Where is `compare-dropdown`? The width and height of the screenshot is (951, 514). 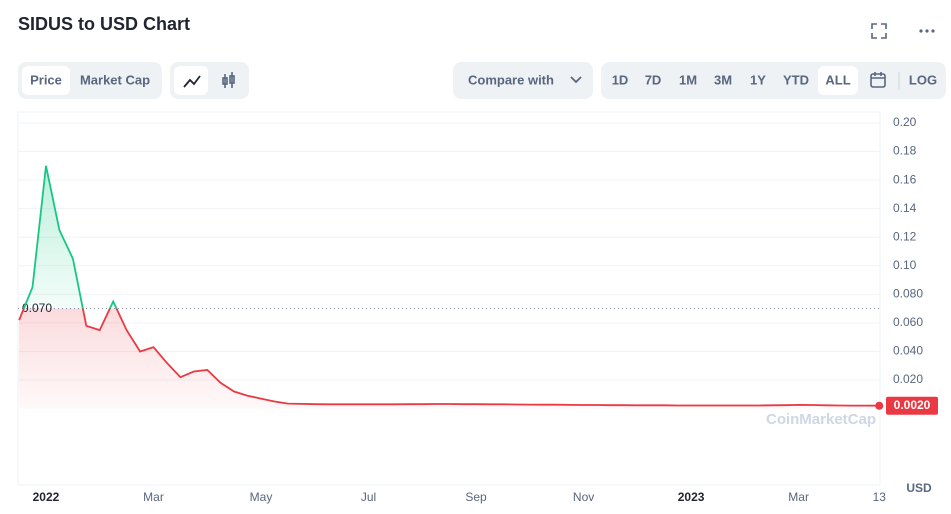 compare-dropdown is located at coordinates (523, 80).